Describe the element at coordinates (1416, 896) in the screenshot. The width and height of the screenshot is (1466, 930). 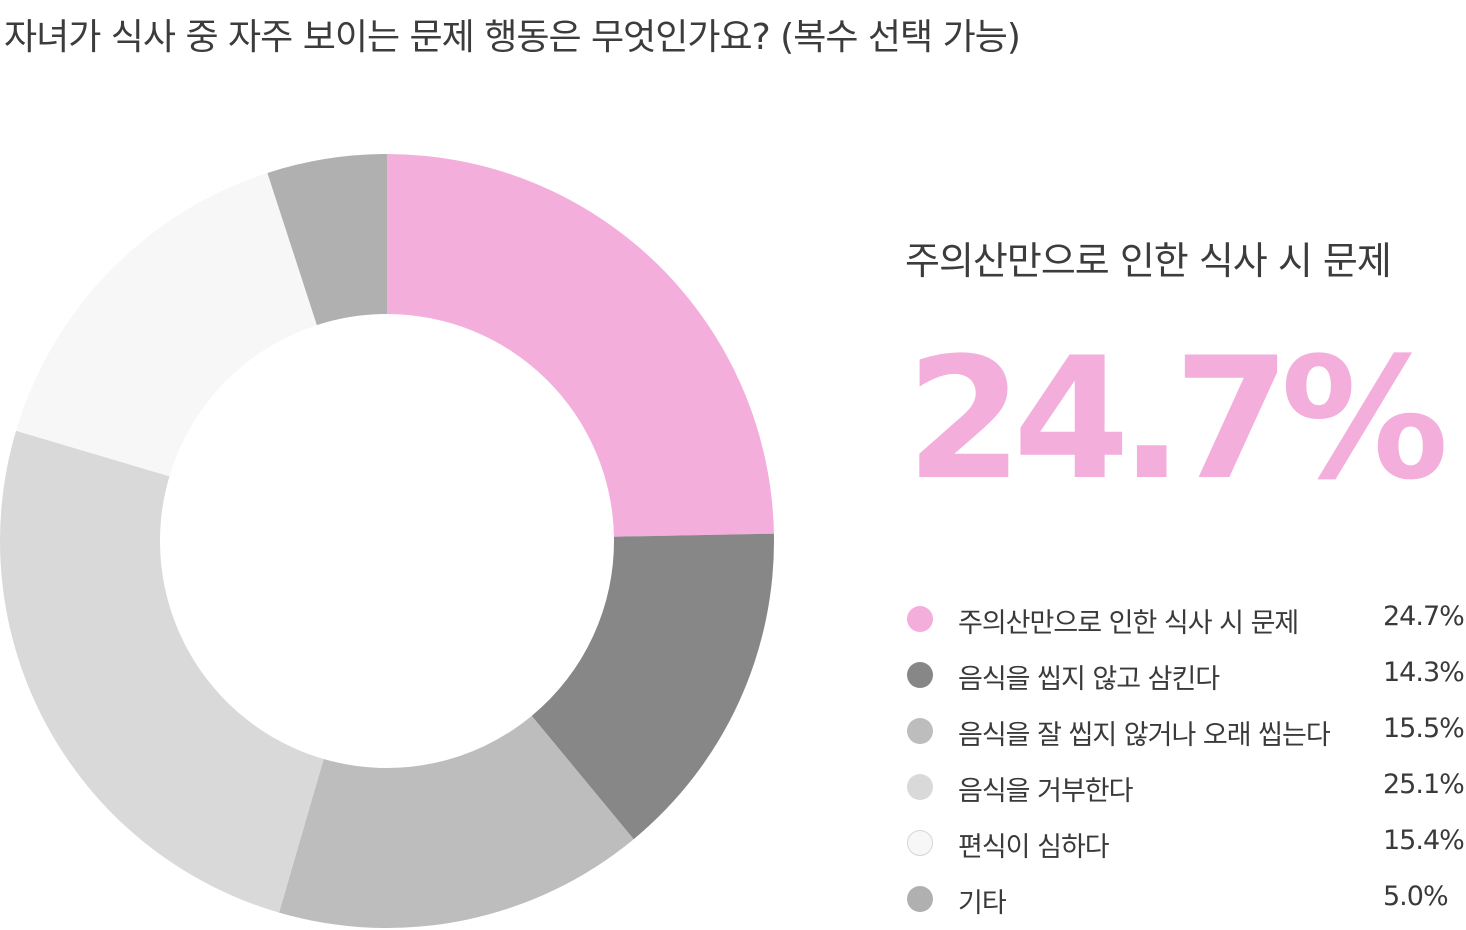
I see `legend-value: 5.0%` at that location.